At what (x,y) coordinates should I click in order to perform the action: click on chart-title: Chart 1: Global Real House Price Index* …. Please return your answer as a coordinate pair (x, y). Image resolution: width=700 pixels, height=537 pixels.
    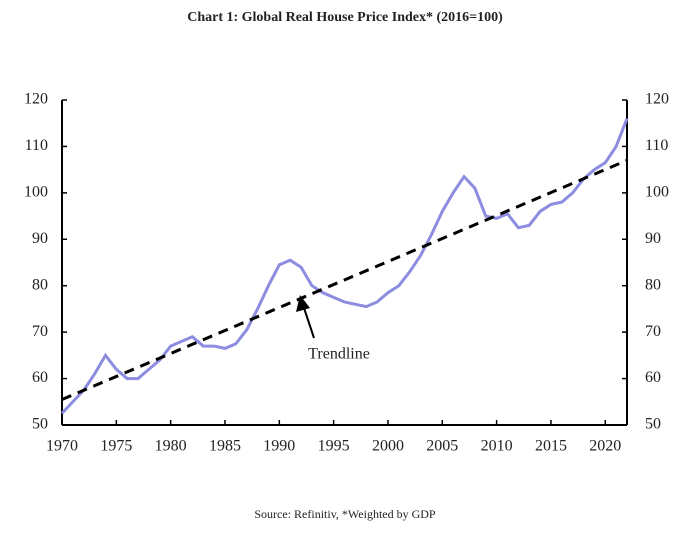
    Looking at the image, I should click on (345, 17).